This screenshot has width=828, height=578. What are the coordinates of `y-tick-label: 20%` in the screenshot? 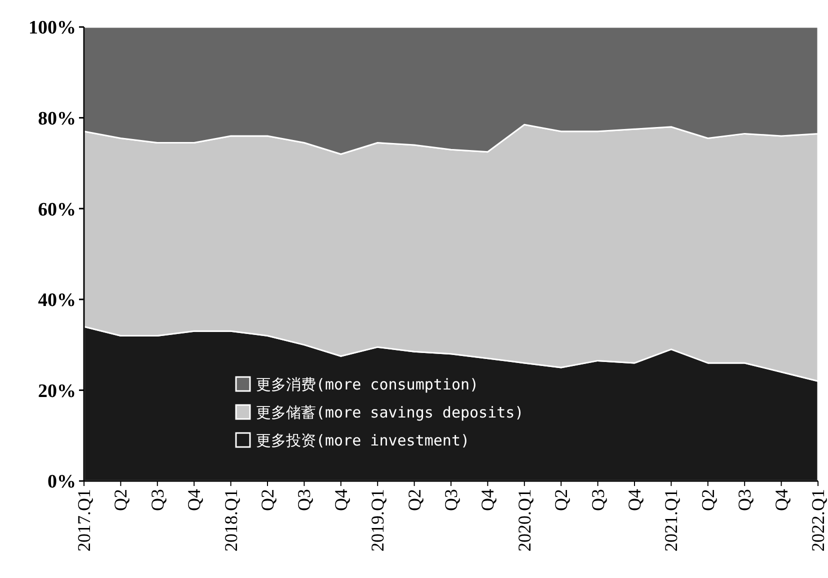 It's located at (57, 391).